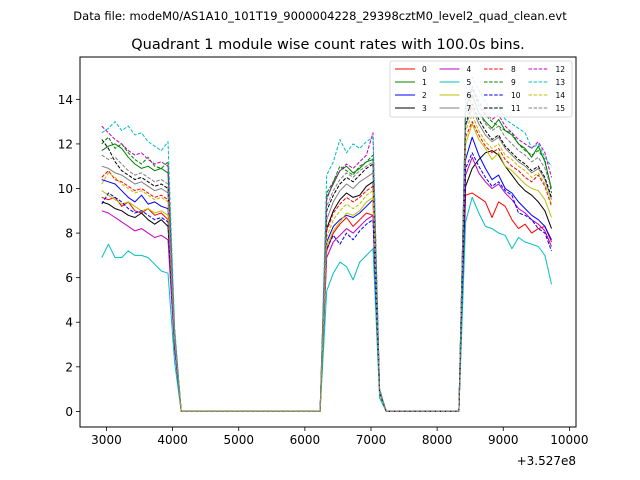  Describe the element at coordinates (569, 440) in the screenshot. I see `x-tick-label: 10000` at that location.